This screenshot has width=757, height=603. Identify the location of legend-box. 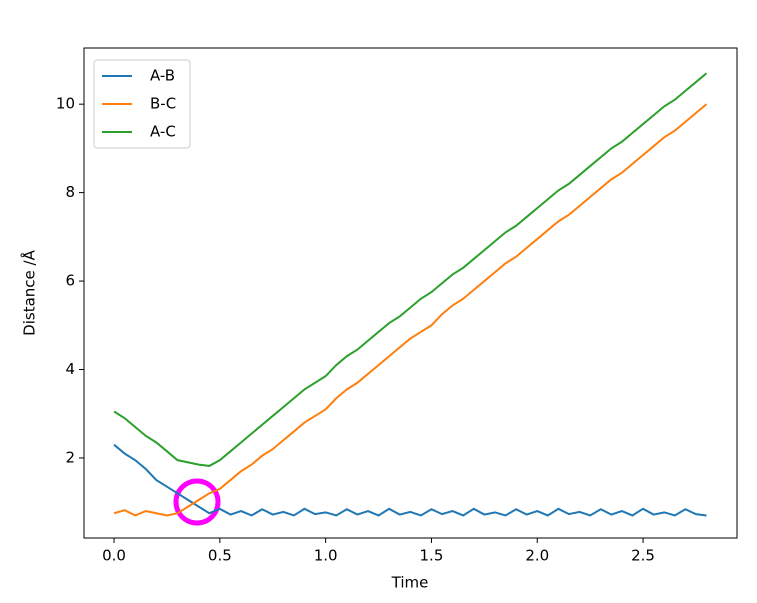
(142, 104).